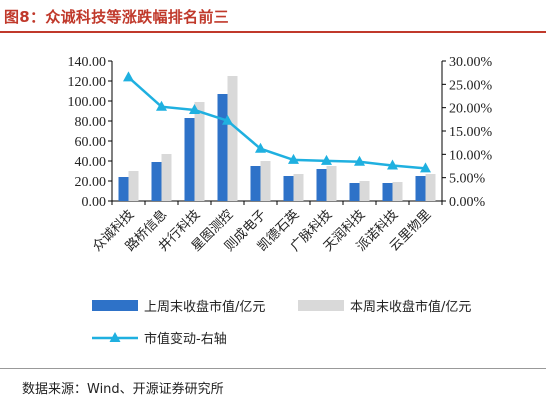 Image resolution: width=546 pixels, height=405 pixels. What do you see at coordinates (87, 62) in the screenshot?
I see `left-axis-tick-label: 140.00` at bounding box center [87, 62].